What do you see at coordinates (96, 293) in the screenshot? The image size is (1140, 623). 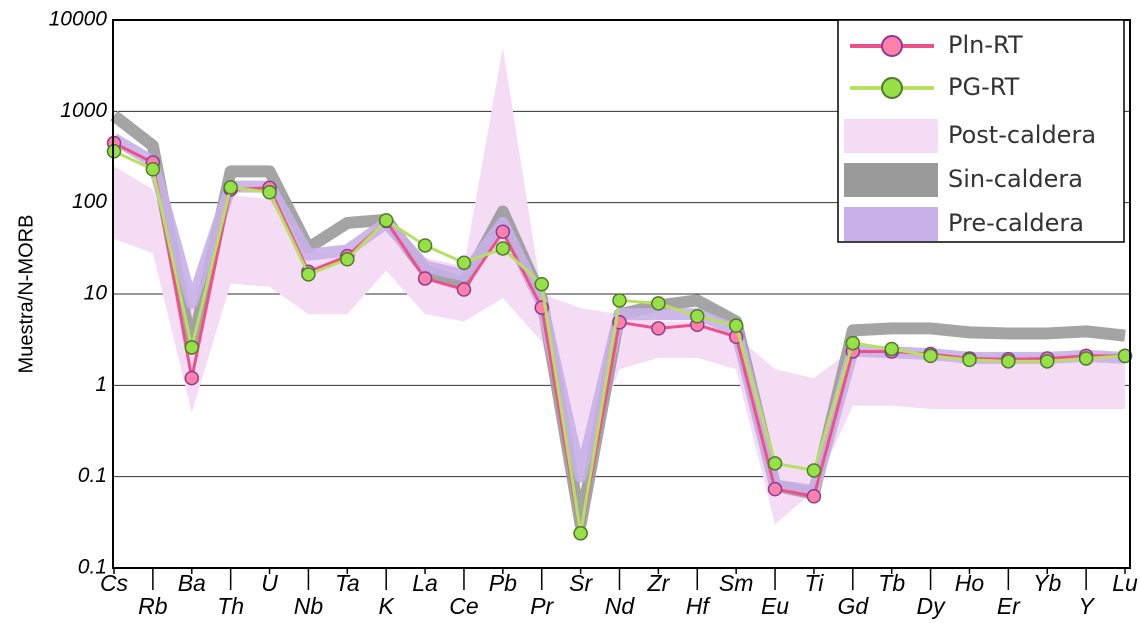 I see `y-tick-label: 10` at bounding box center [96, 293].